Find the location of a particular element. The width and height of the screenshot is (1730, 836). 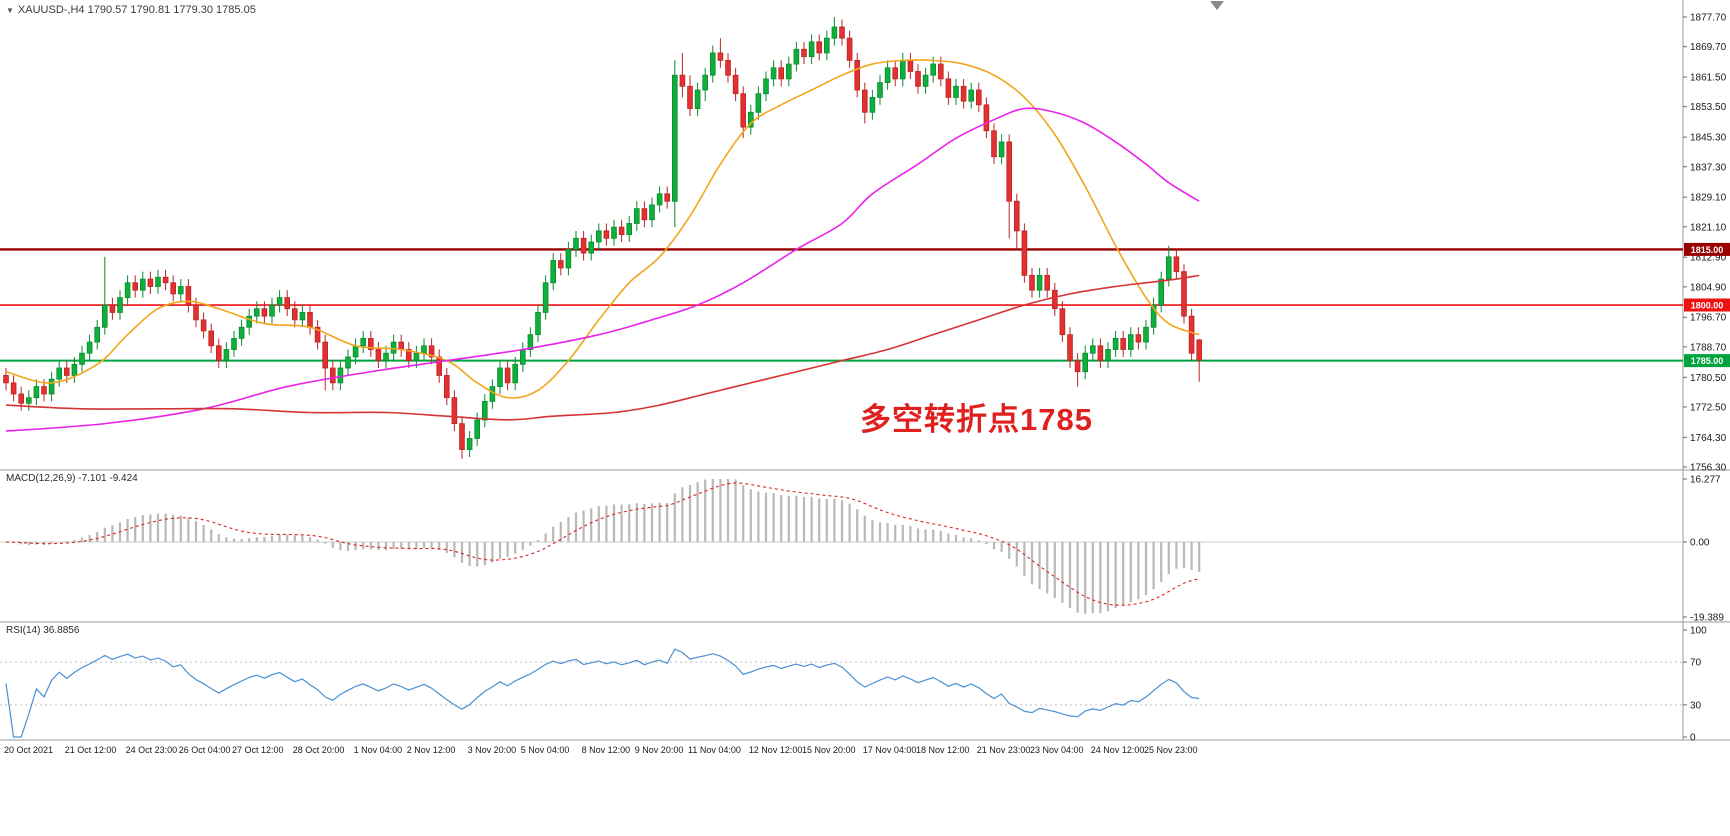

price-tick-label: 1756.30 is located at coordinates (1708, 468).